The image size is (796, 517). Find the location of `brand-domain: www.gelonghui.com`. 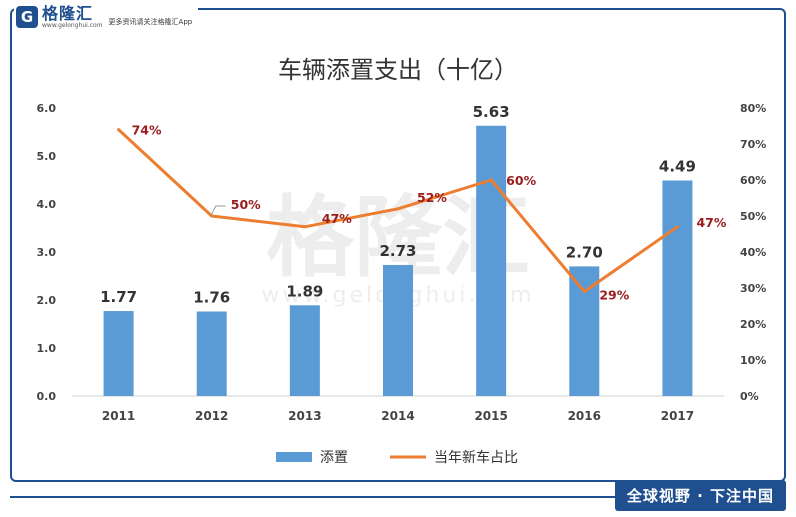

brand-domain: www.gelonghui.com is located at coordinates (72, 25).